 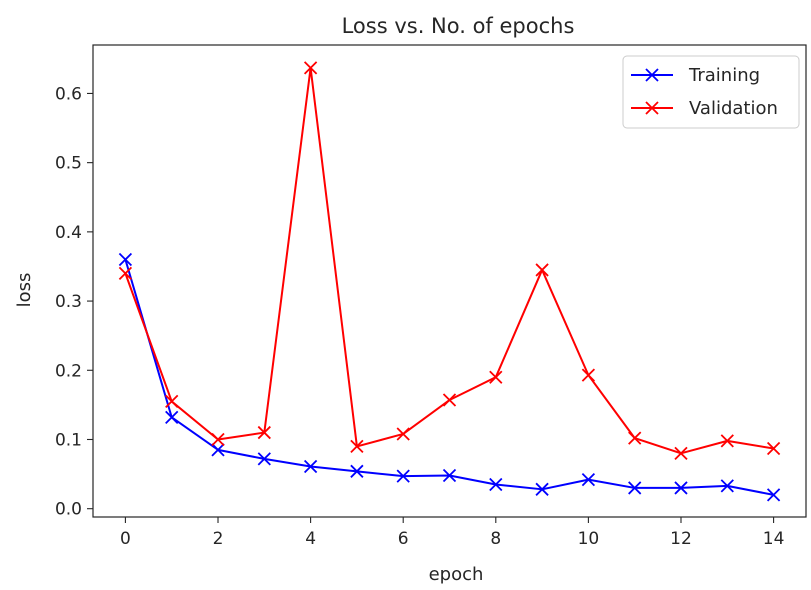 I want to click on y-tick-label: 0.0, so click(x=68, y=510).